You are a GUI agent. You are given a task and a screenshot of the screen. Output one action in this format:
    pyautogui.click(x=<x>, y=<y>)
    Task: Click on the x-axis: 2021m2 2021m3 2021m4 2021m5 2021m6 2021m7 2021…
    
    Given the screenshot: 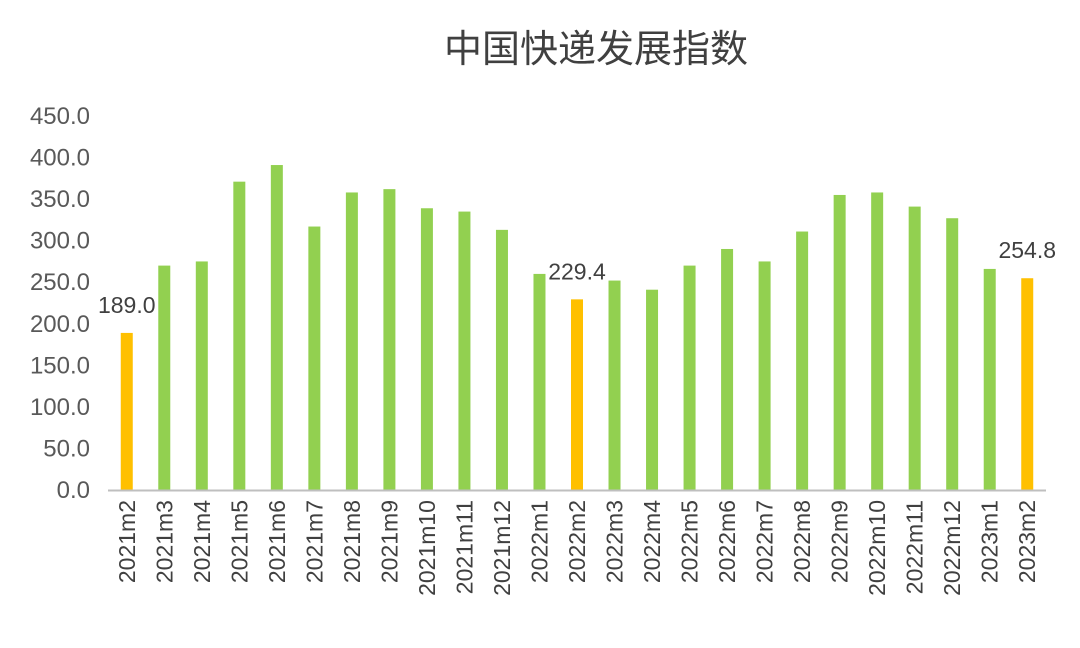 What is the action you would take?
    pyautogui.click(x=577, y=542)
    